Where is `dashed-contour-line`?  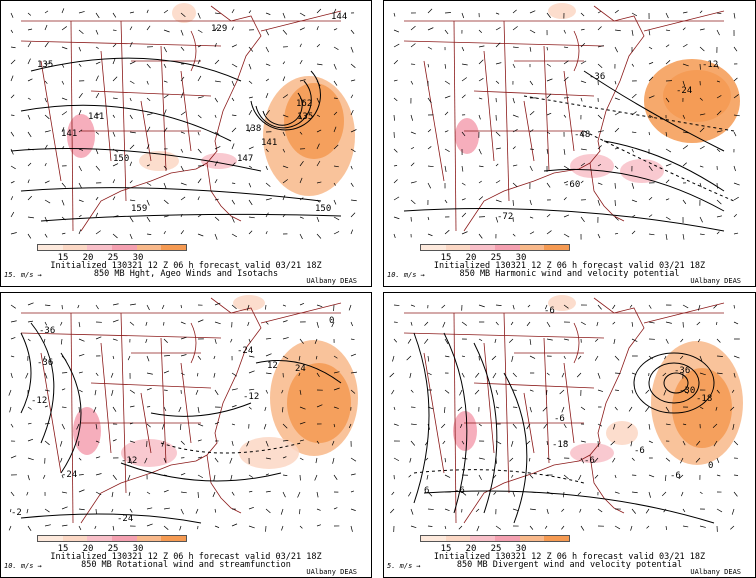
dashed-contour-line is located at coordinates (231, 448).